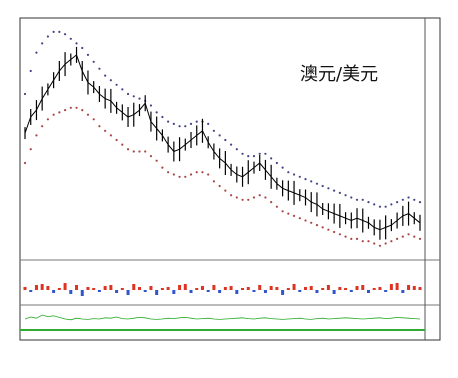  I want to click on indicator-bars-group, so click(222, 289).